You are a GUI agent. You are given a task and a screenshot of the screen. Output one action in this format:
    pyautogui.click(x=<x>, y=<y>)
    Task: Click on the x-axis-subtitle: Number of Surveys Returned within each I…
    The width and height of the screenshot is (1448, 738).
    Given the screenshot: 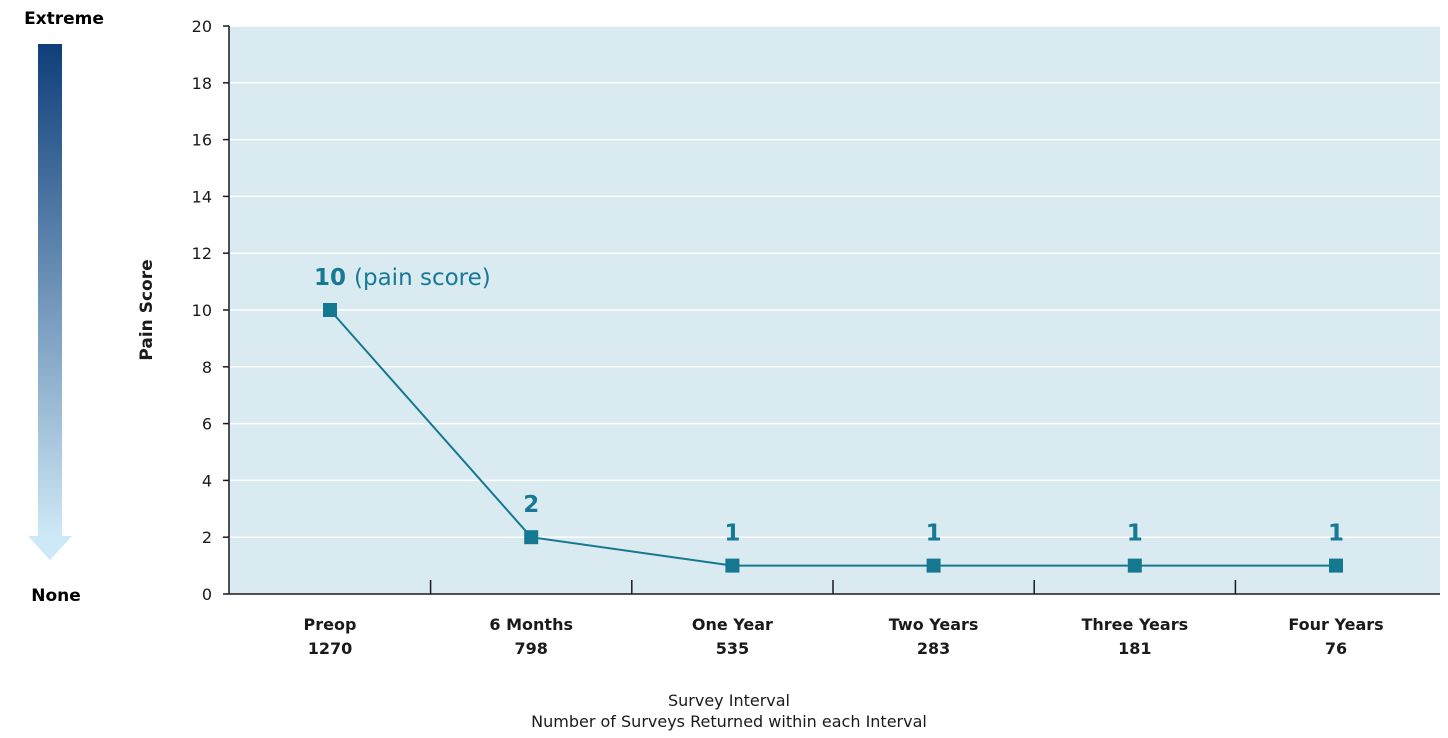 What is the action you would take?
    pyautogui.click(x=729, y=721)
    